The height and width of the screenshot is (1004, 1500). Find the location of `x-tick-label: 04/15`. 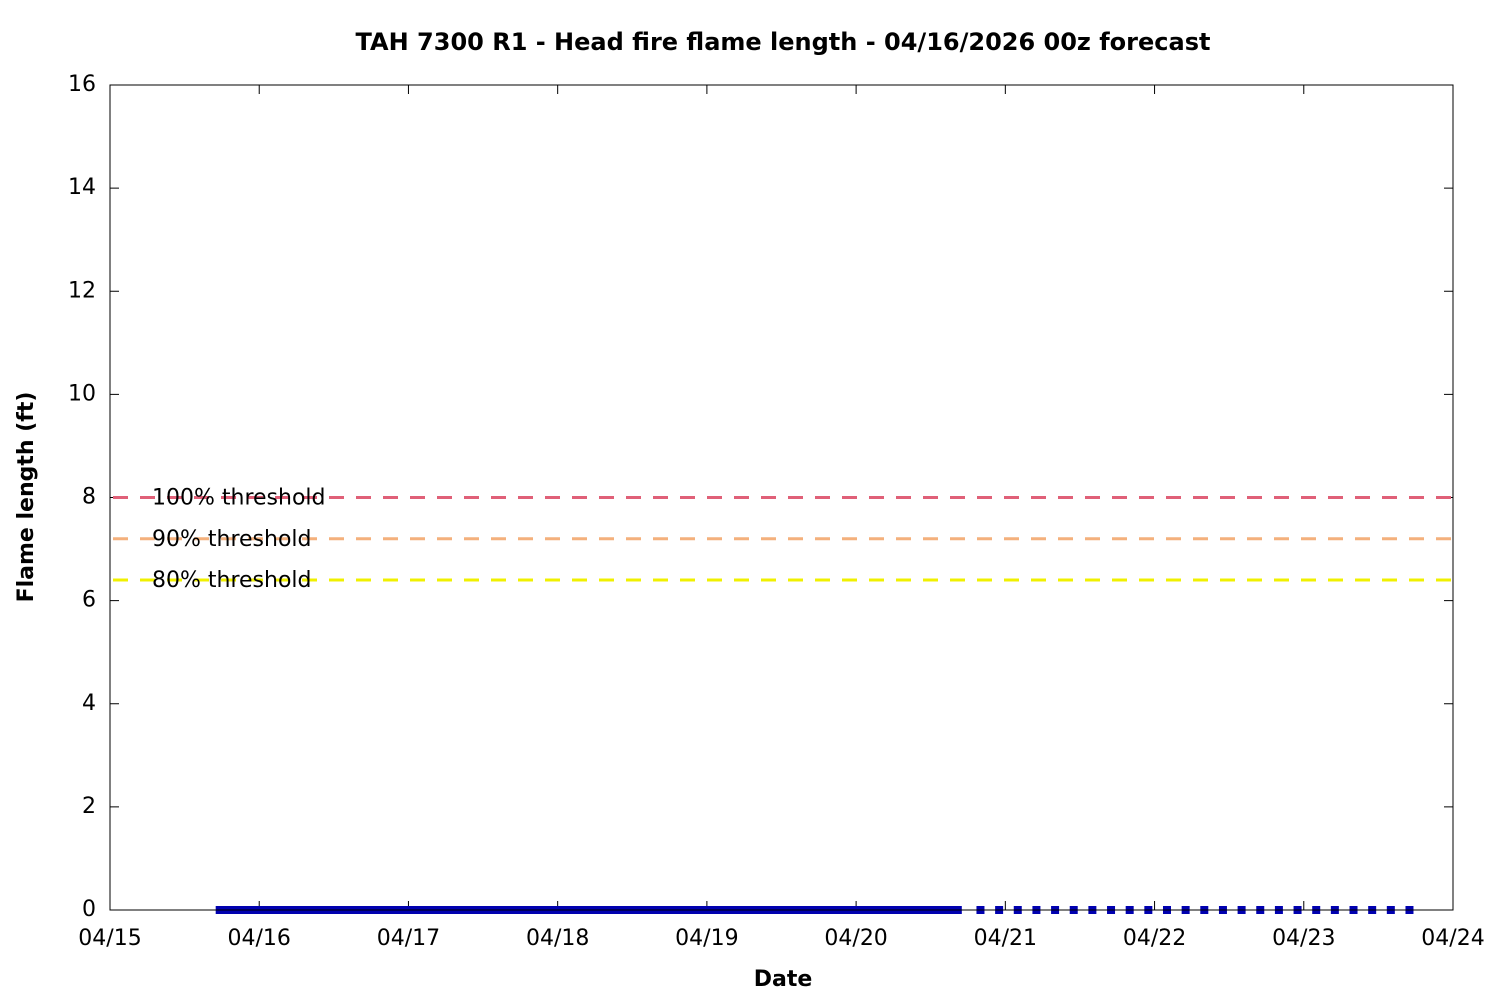

x-tick-label: 04/15 is located at coordinates (109, 938).